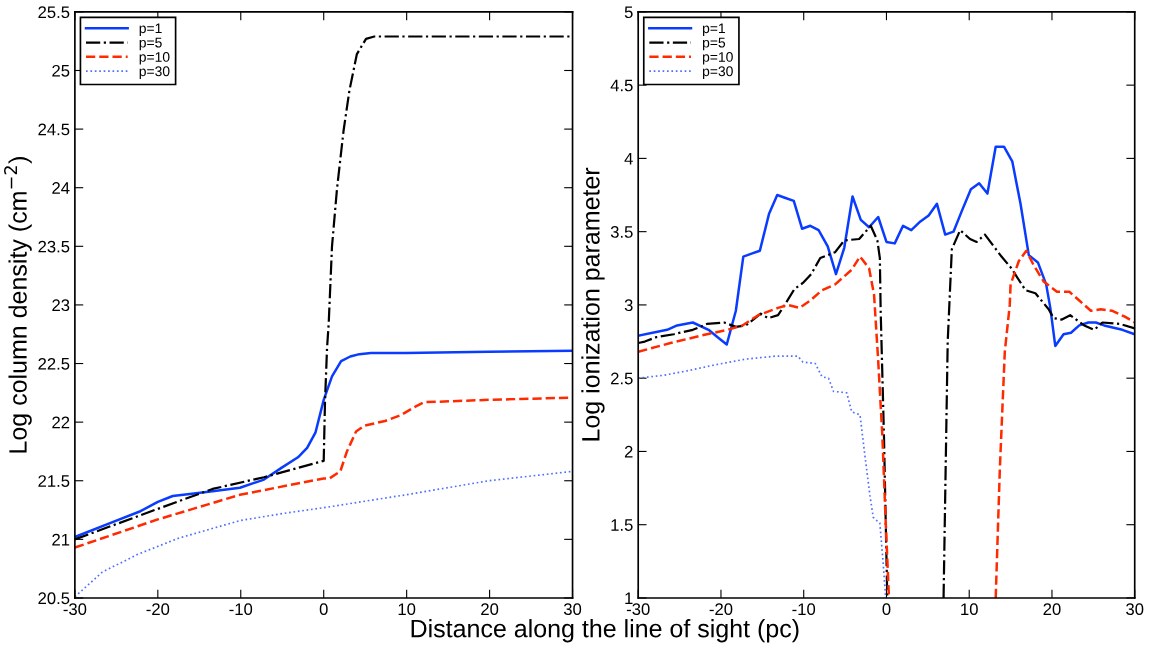 The image size is (1152, 660). I want to click on y-tick-label: 22, so click(61, 422).